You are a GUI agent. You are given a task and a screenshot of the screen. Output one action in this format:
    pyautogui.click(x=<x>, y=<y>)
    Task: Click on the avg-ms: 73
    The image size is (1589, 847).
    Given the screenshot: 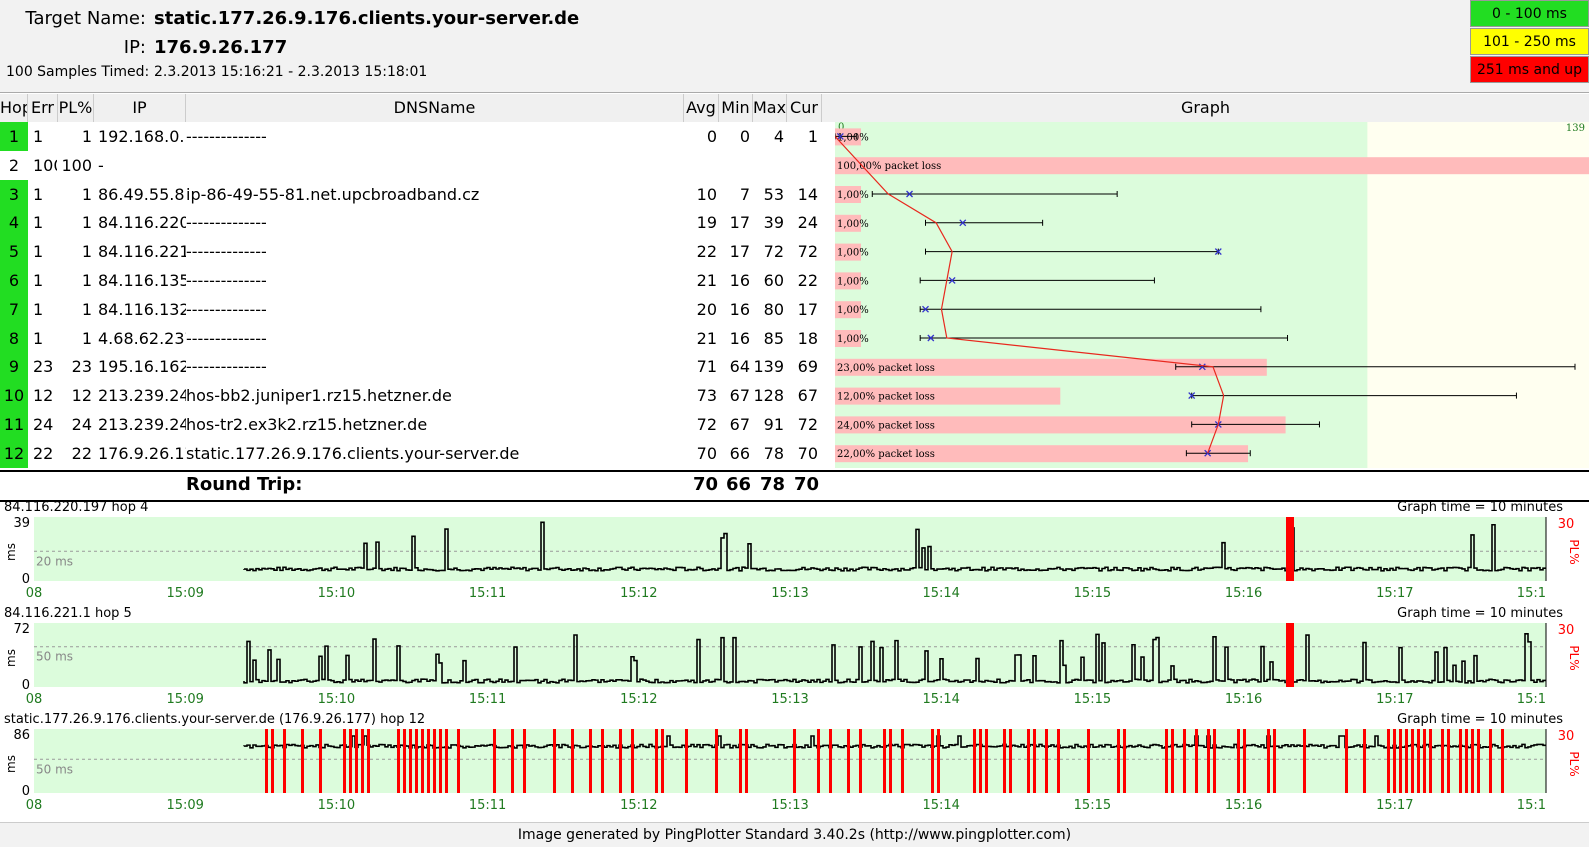 What is the action you would take?
    pyautogui.click(x=706, y=396)
    